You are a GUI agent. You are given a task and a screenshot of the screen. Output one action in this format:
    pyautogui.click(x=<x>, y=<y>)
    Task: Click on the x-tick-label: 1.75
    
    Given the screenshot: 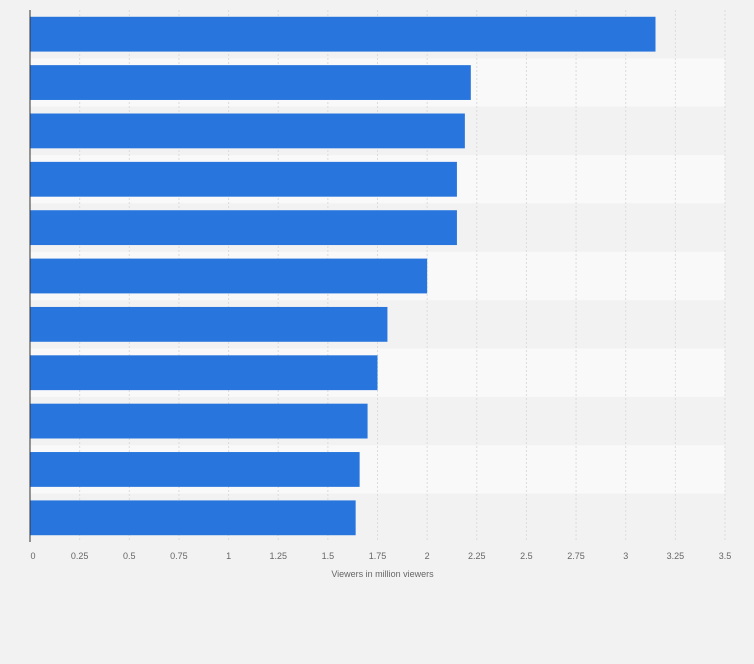 What is the action you would take?
    pyautogui.click(x=378, y=556)
    